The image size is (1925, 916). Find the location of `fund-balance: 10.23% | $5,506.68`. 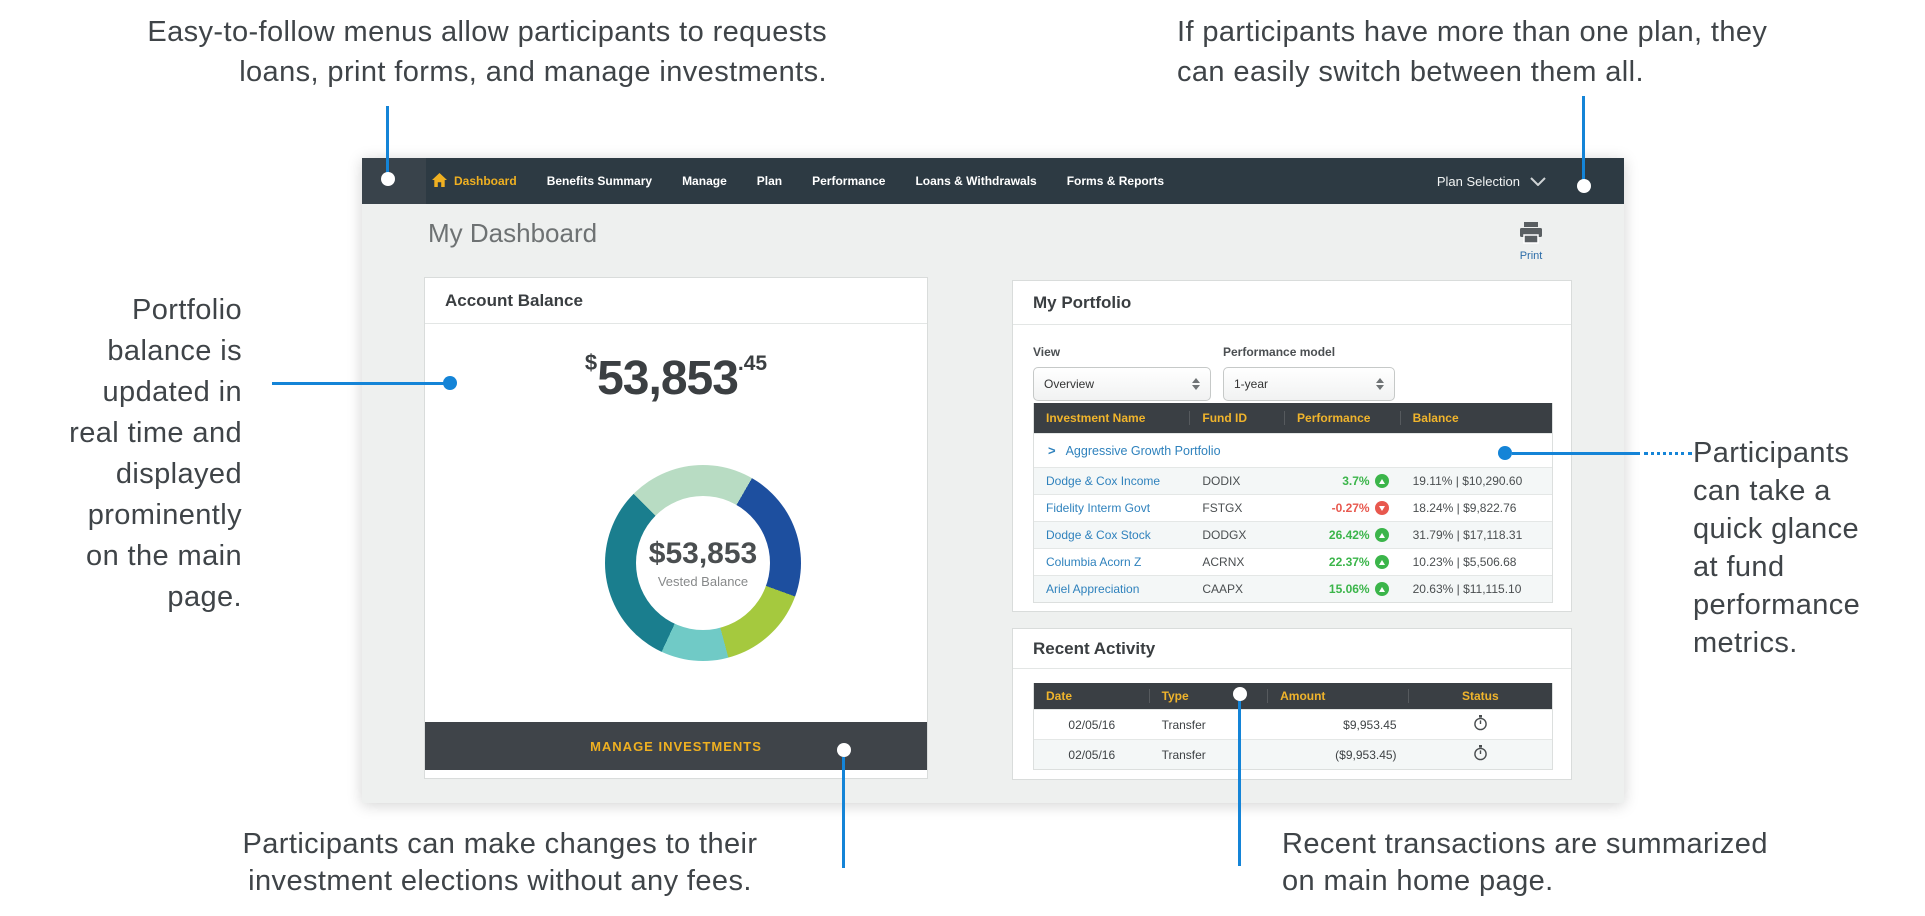

fund-balance: 10.23% | $5,506.68 is located at coordinates (1464, 562).